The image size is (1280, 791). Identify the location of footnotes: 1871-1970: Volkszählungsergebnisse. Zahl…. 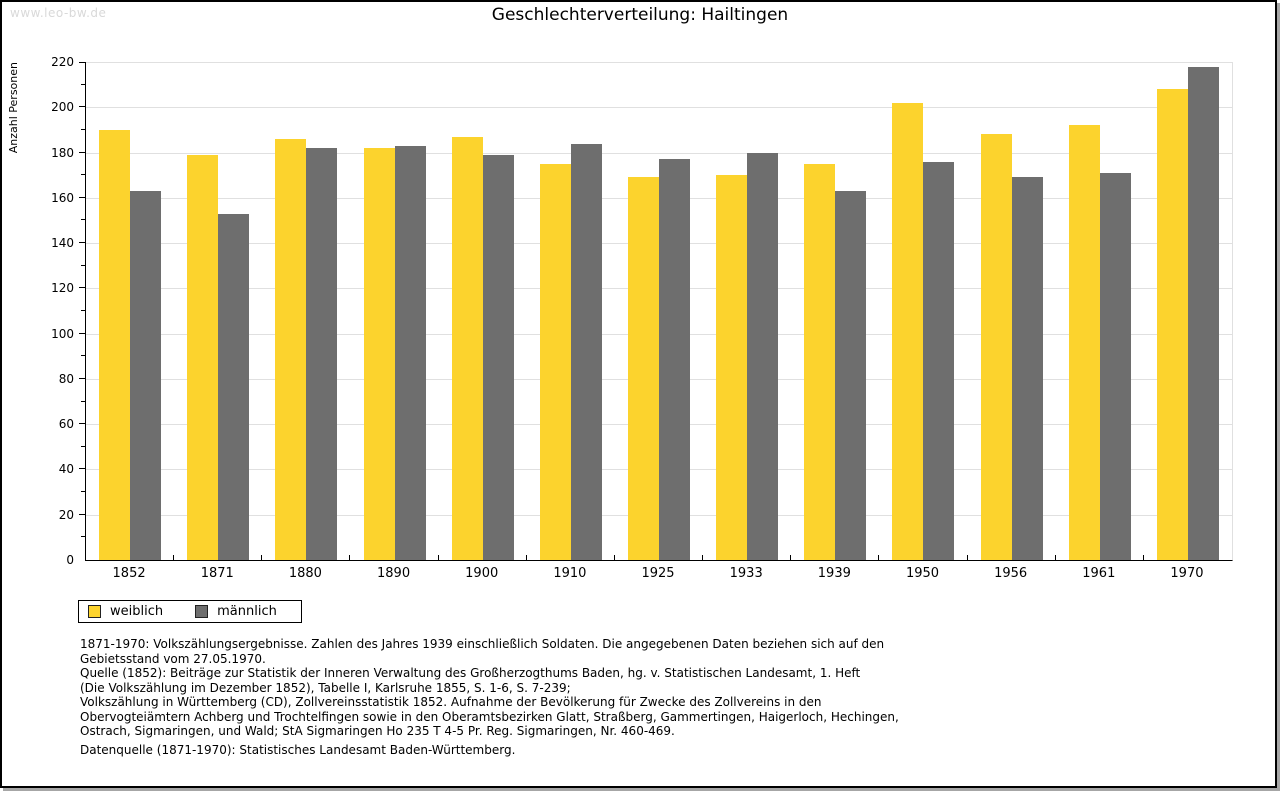
(489, 697).